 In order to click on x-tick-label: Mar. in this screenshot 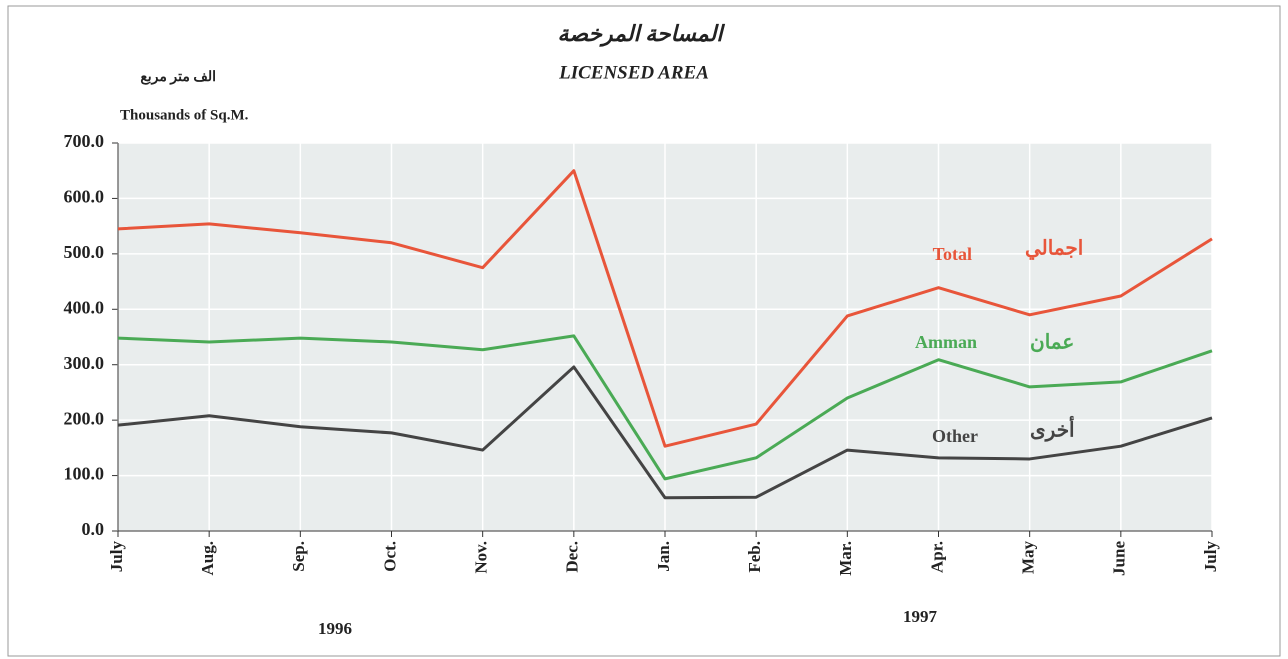, I will do `click(845, 558)`.